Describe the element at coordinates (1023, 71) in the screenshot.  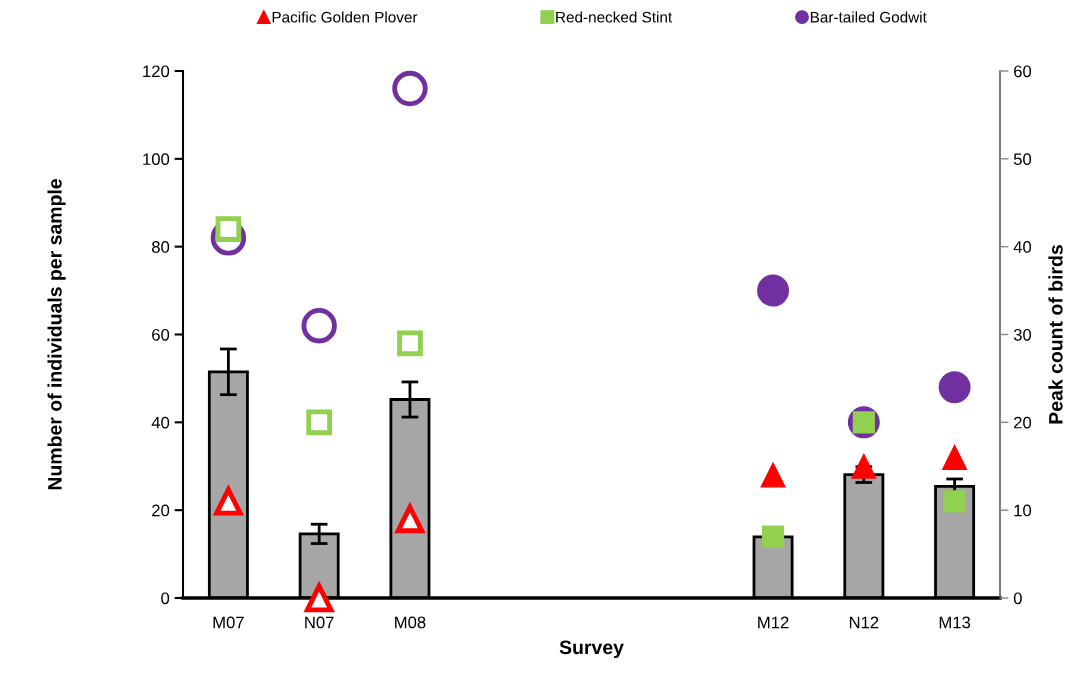
I see `y2-tick-label: 60` at that location.